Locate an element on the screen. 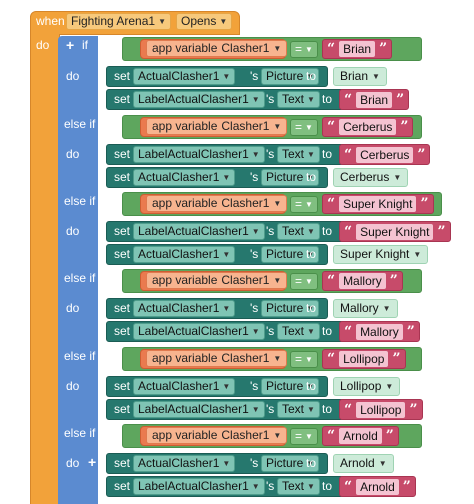 This screenshot has height=504, width=474. component-dropdown-value: Fighting Arena1 is located at coordinates (113, 21).